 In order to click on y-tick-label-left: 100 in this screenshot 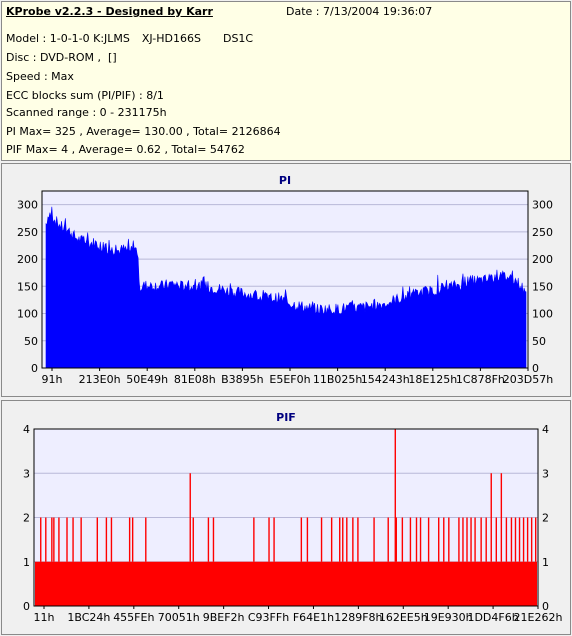, I will do `click(27, 314)`.